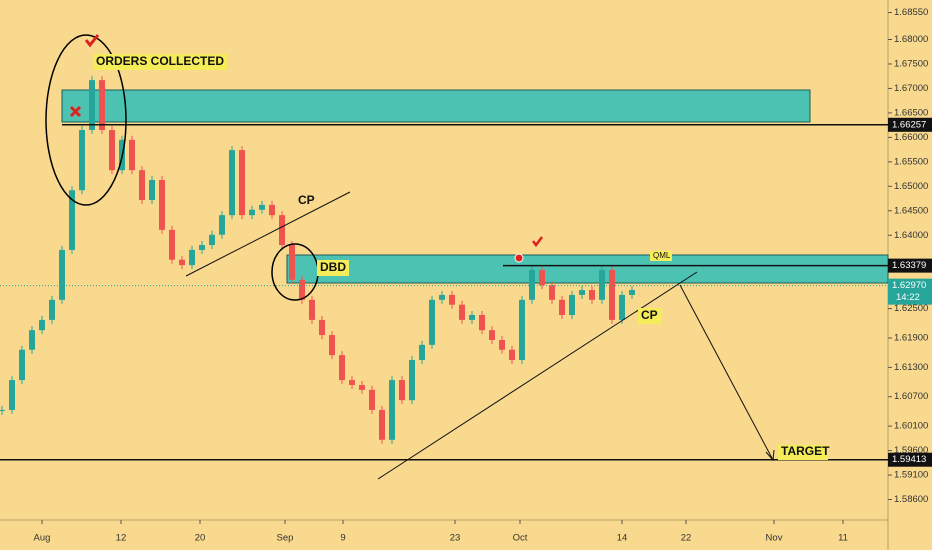 The width and height of the screenshot is (932, 550). Describe the element at coordinates (805, 451) in the screenshot. I see `annotation: TARGET` at that location.